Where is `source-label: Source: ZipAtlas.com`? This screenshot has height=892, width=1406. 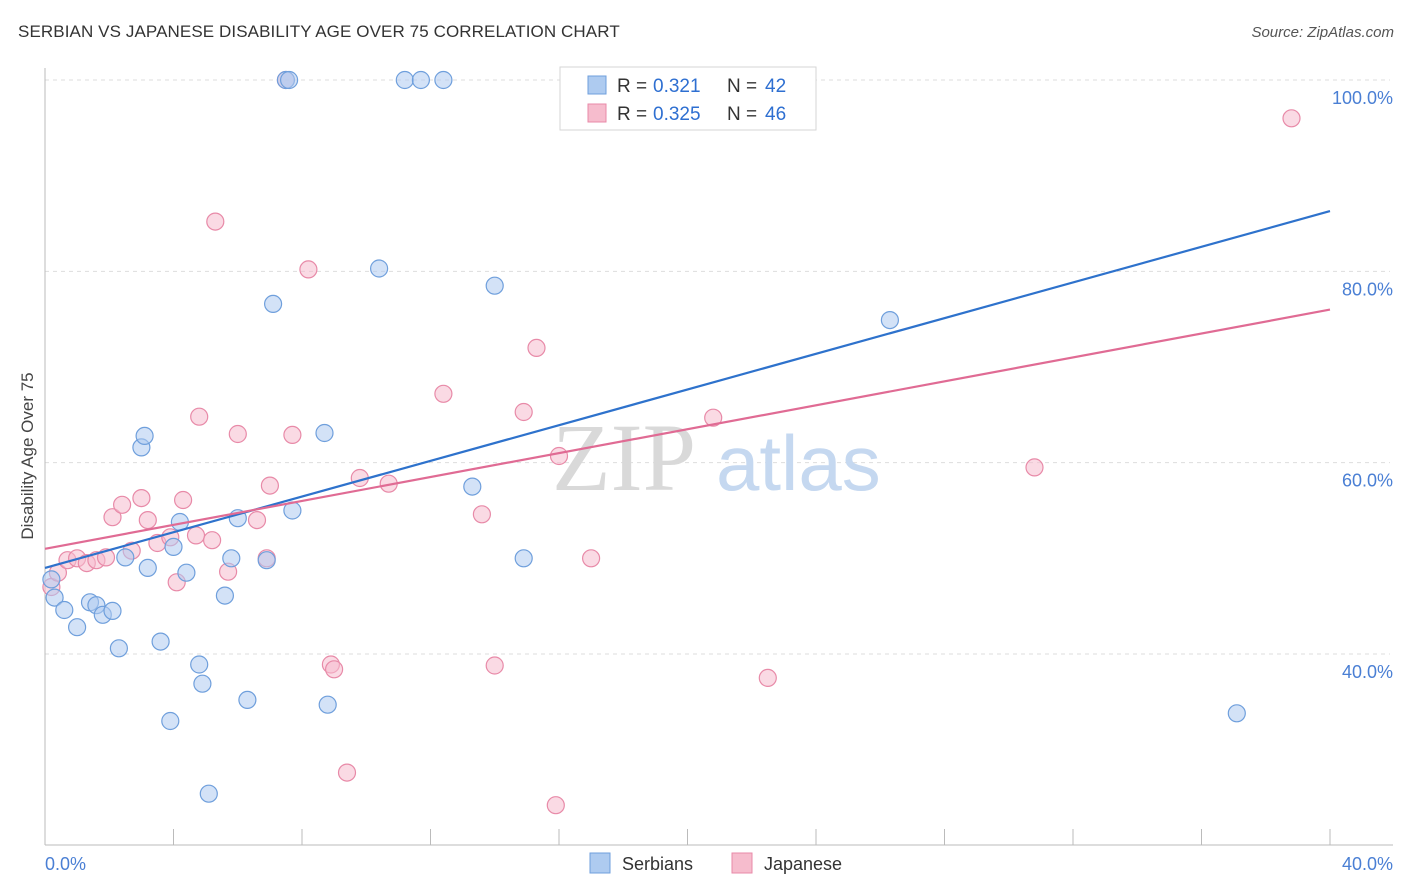
source-label: Source: ZipAtlas.com is located at coordinates (1322, 32).